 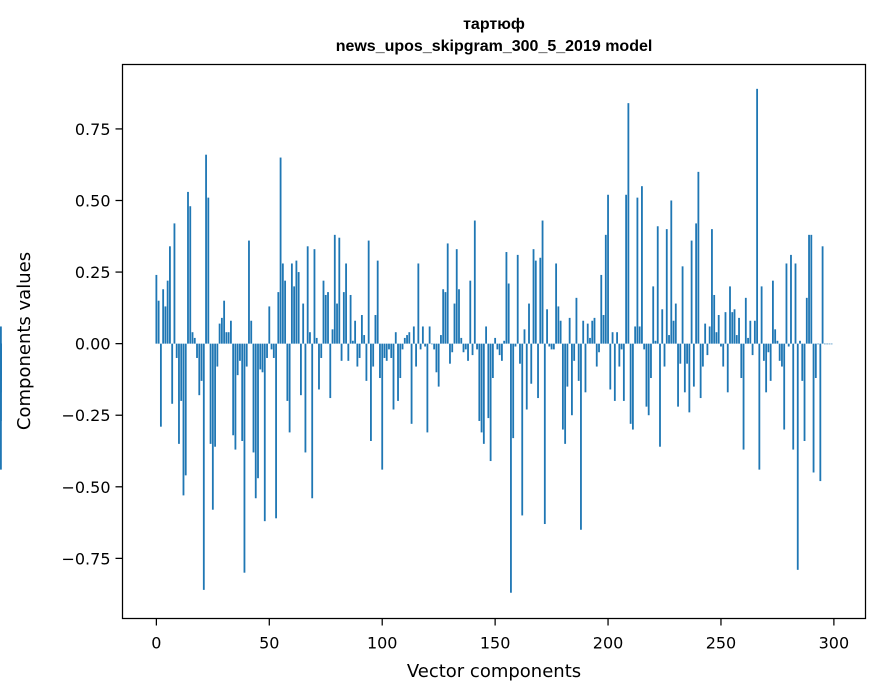 I want to click on y-axis-ticks: 0.75 0.50 0.25 0.00 −0.25 −0.50 −0.75, so click(x=92, y=344).